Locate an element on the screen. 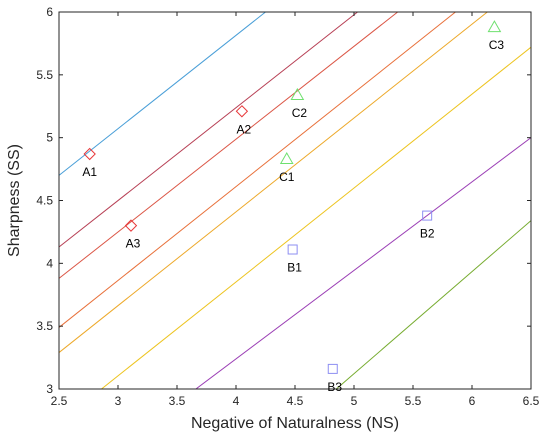 The image size is (550, 435). x-tick-label: 3 is located at coordinates (118, 401).